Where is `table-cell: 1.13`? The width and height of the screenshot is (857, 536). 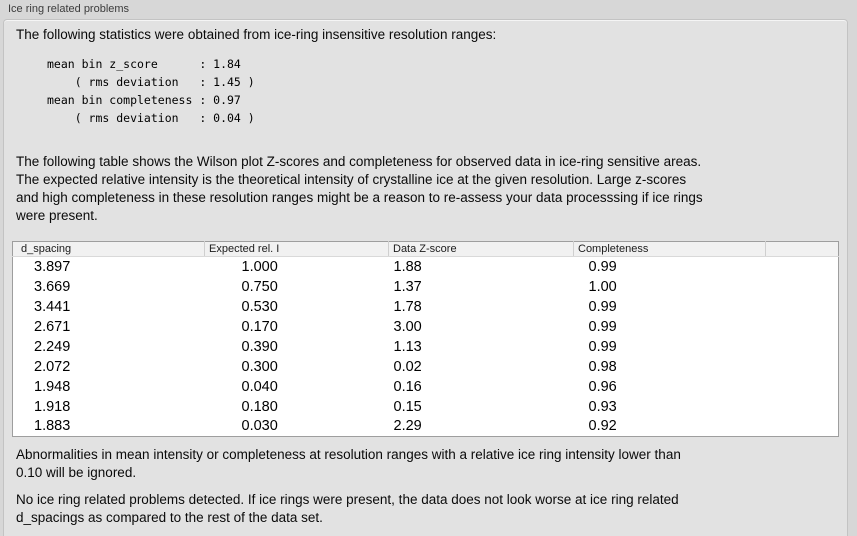 table-cell: 1.13 is located at coordinates (407, 346).